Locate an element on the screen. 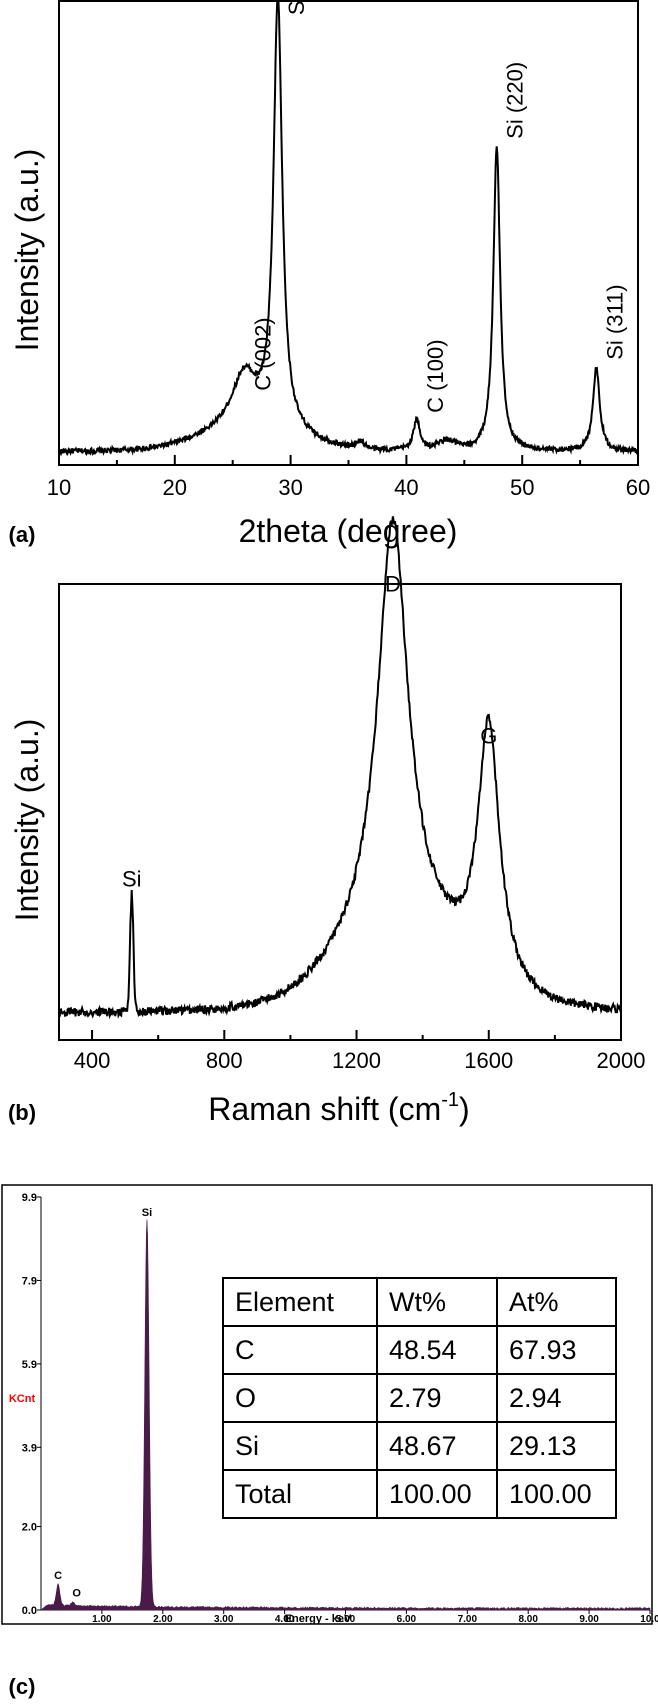 This screenshot has width=658, height=1704. table-row: Total 100.00 100.00 is located at coordinates (419, 1494).